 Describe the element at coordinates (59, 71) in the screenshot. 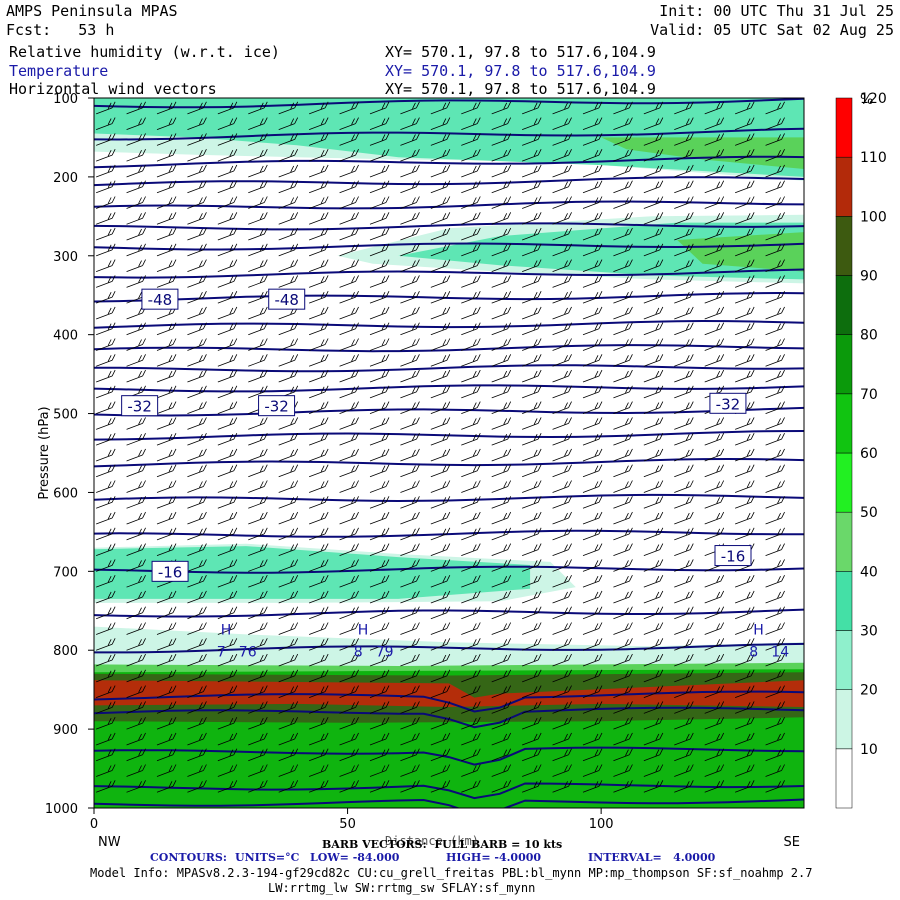

I see `field-name-temperature: Temperature` at that location.